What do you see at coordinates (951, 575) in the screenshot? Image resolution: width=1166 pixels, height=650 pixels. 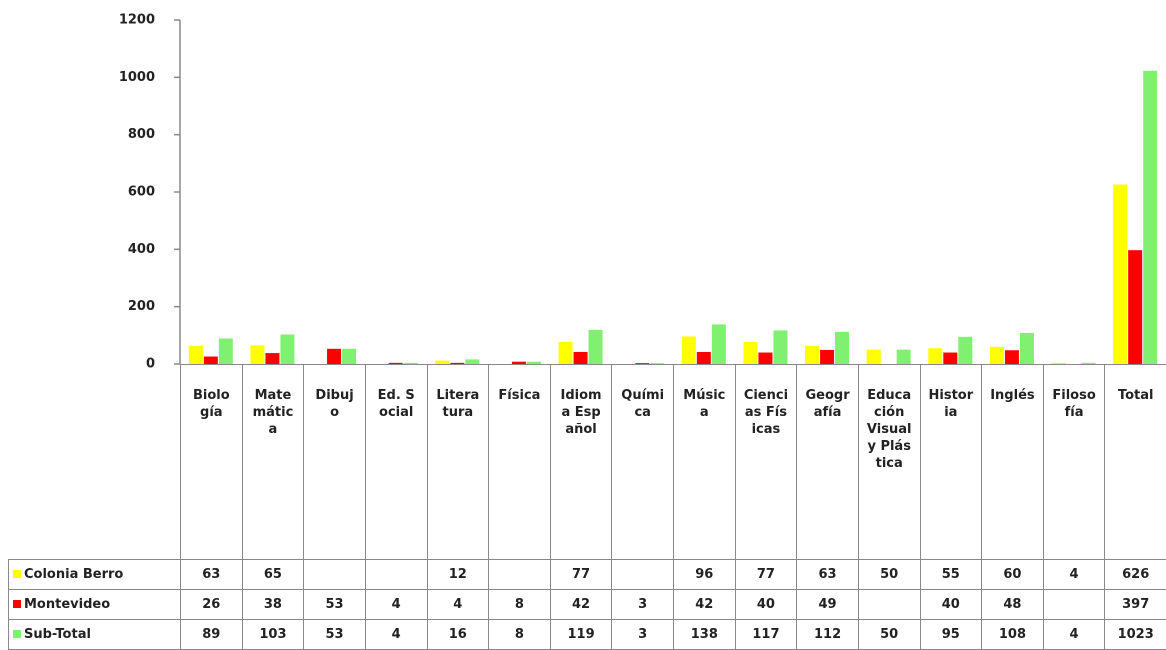 I see `table-value: 55` at bounding box center [951, 575].